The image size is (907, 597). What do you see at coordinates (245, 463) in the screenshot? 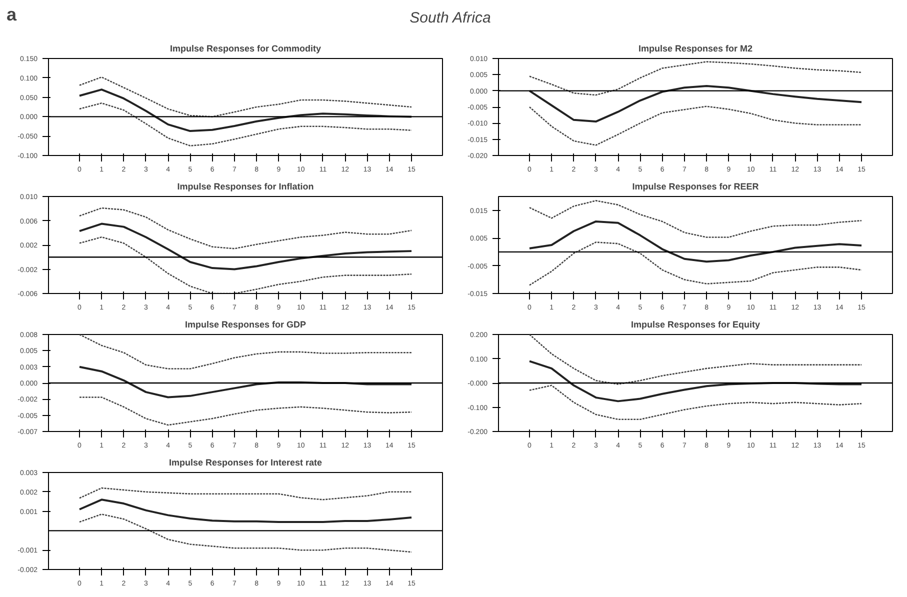
I see `chart-title: Impulse Responses for Interest rate` at bounding box center [245, 463].